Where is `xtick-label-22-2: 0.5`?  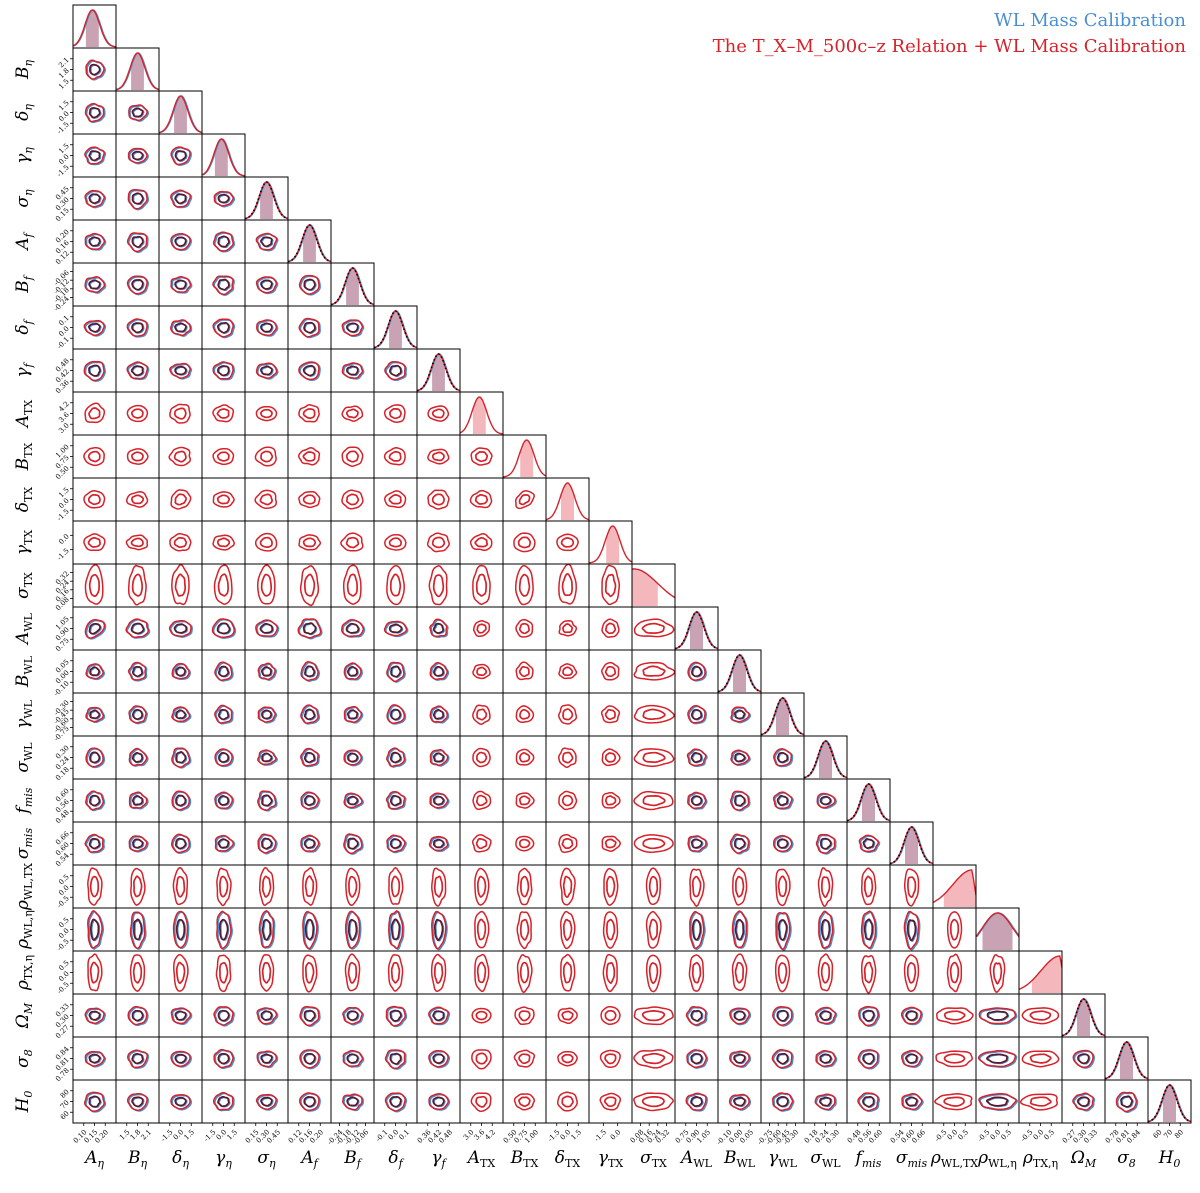 xtick-label-22-2: 0.5 is located at coordinates (1050, 1135).